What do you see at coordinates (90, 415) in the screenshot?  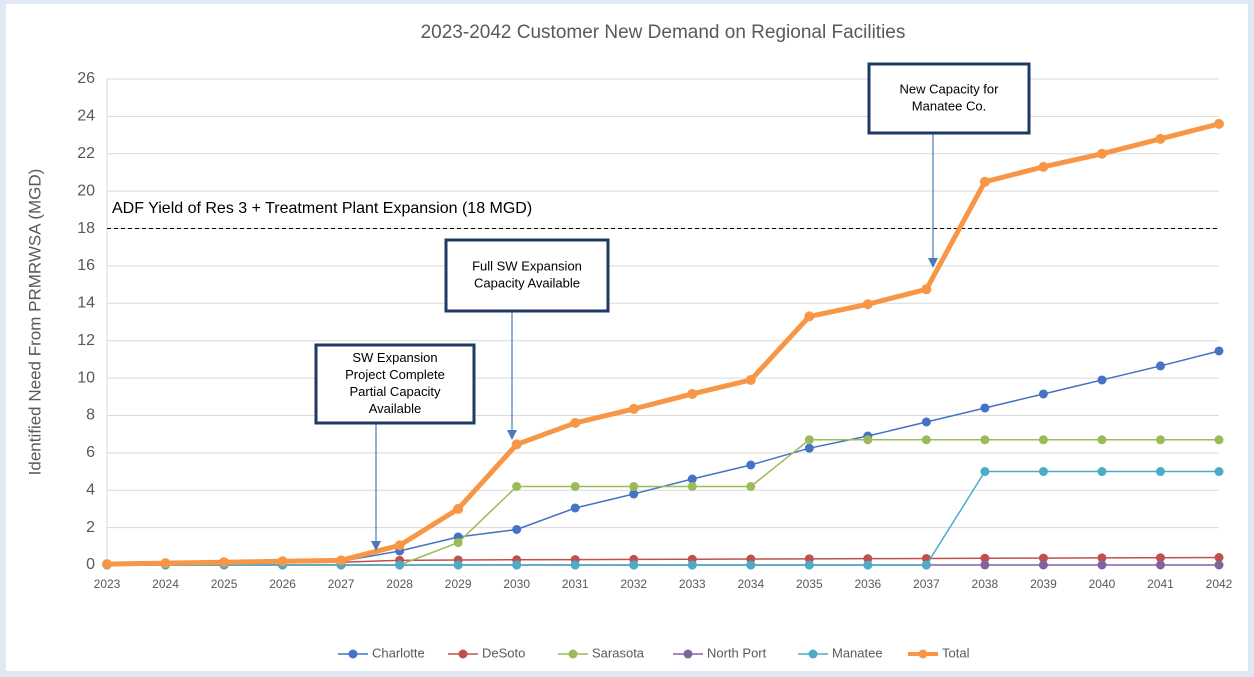 I see `y-tick-label: 8` at bounding box center [90, 415].